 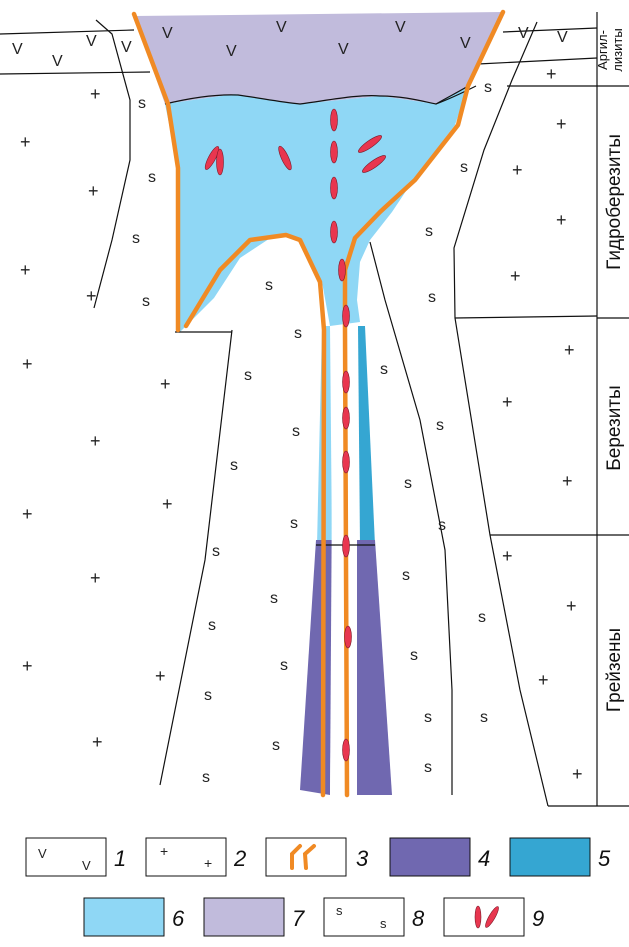 What do you see at coordinates (430, 857) in the screenshot?
I see `legend-swatch-purple` at bounding box center [430, 857].